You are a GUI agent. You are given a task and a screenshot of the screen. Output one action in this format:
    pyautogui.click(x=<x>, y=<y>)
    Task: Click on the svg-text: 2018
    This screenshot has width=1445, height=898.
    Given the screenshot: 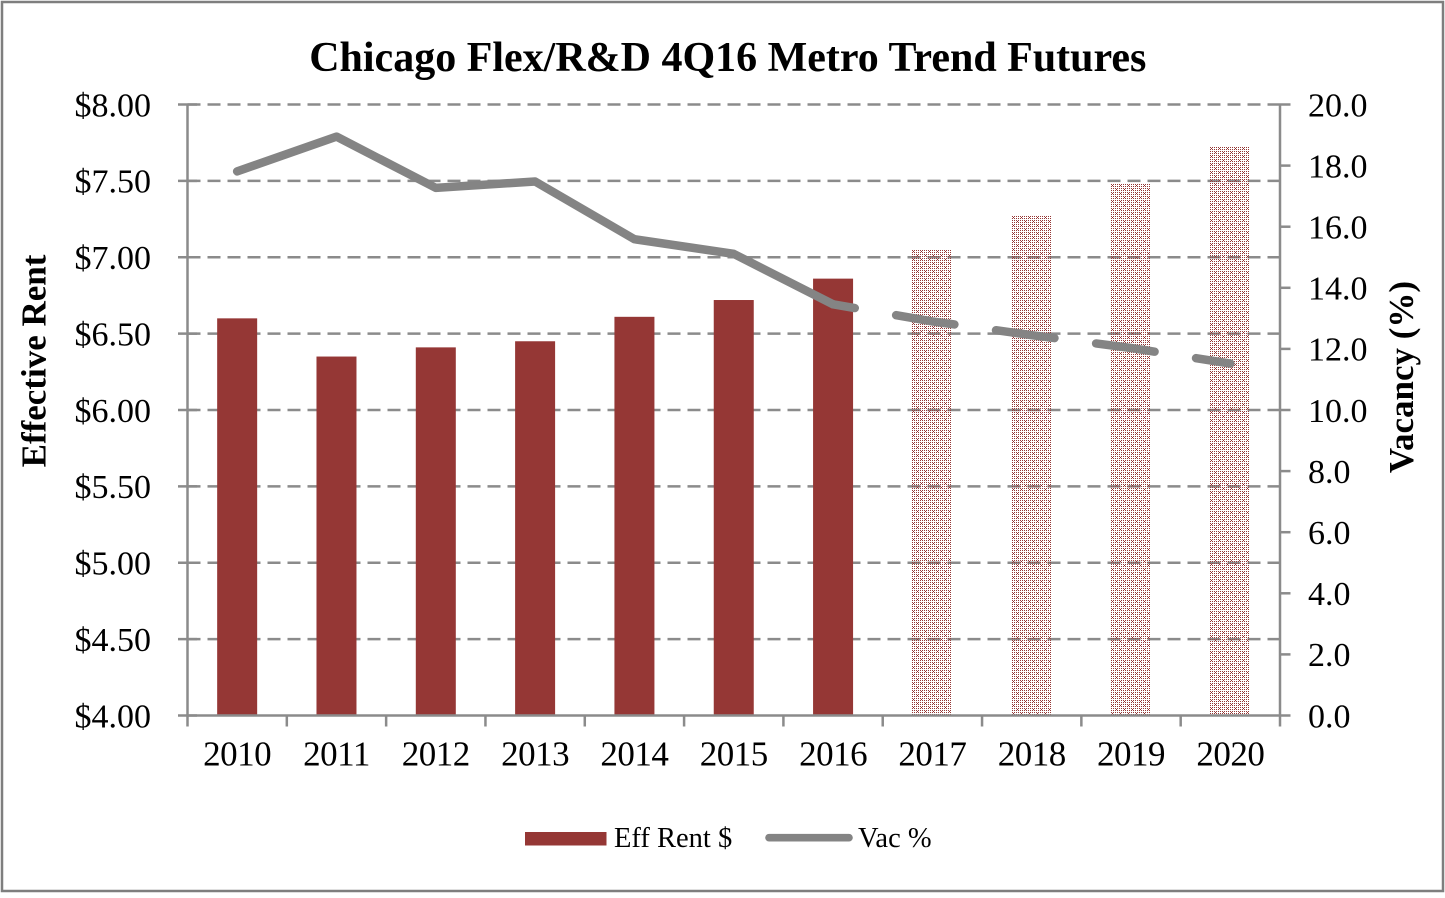 What is the action you would take?
    pyautogui.click(x=1032, y=754)
    